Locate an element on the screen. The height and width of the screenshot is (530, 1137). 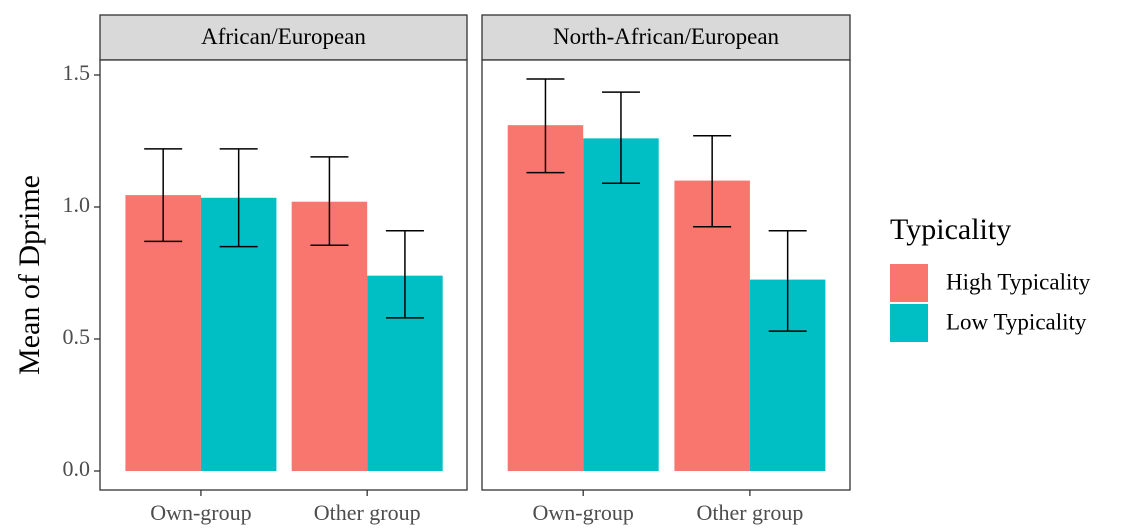
y-tick-label: 0.5 is located at coordinates (77, 336).